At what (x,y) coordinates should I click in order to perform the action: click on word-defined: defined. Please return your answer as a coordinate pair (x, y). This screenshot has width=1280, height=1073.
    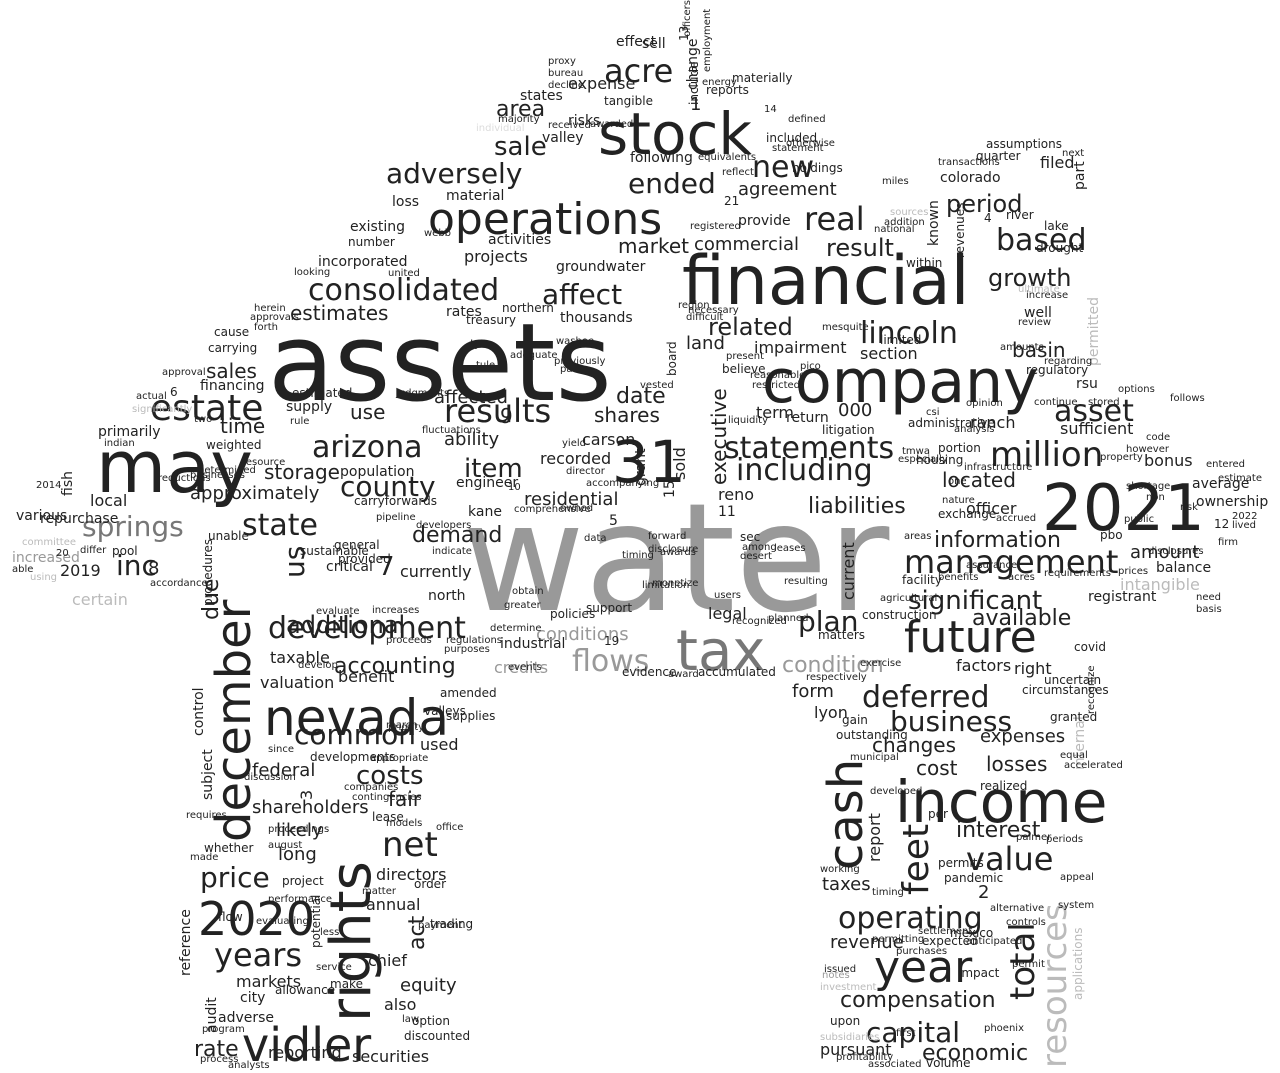
    Looking at the image, I should click on (807, 119).